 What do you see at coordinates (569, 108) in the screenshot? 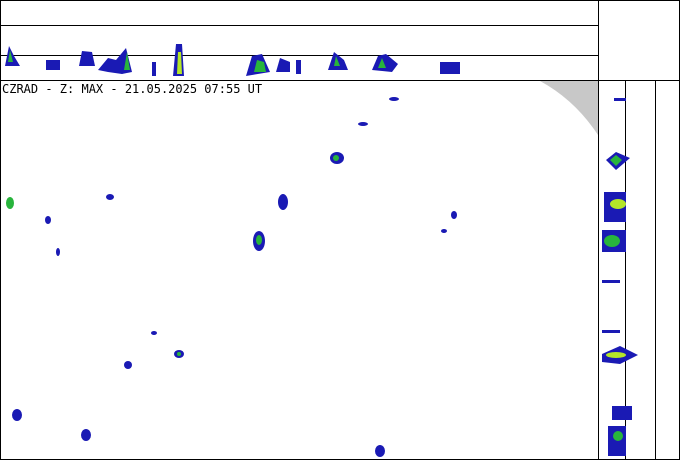
I see `out-of-range` at bounding box center [569, 108].